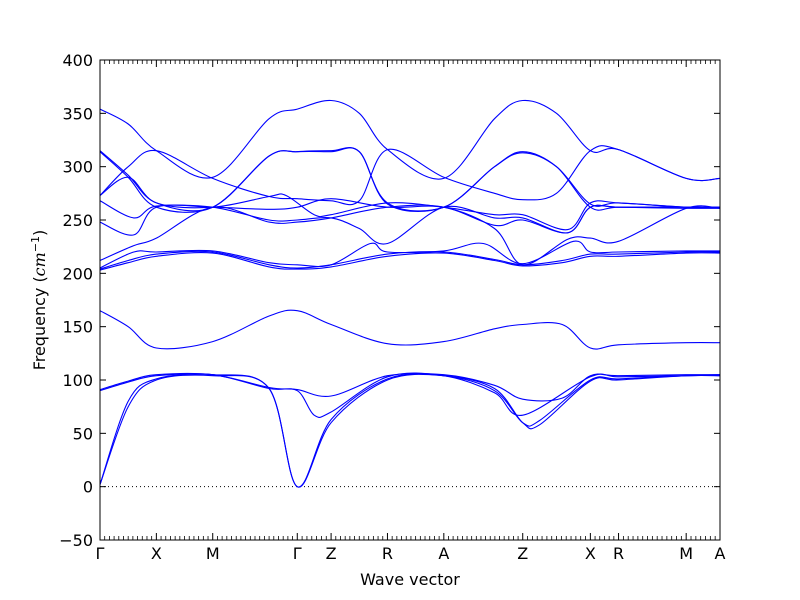 The width and height of the screenshot is (800, 600). Describe the element at coordinates (39, 329) in the screenshot. I see `y-axis-label-text: Frequency` at that location.